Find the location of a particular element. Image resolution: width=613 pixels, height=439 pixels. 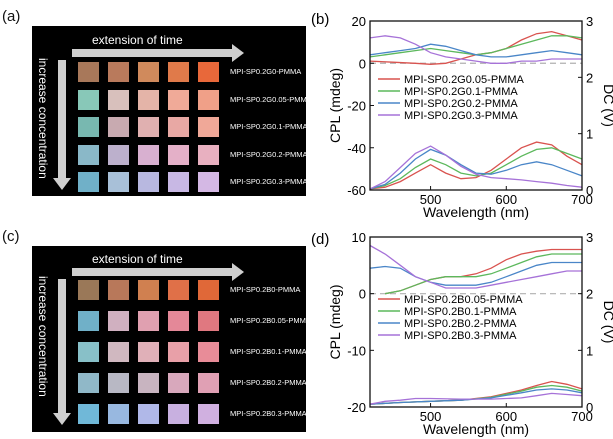

legend-entry: MPI-SP0.2G0.05-PMMA is located at coordinates (464, 80).